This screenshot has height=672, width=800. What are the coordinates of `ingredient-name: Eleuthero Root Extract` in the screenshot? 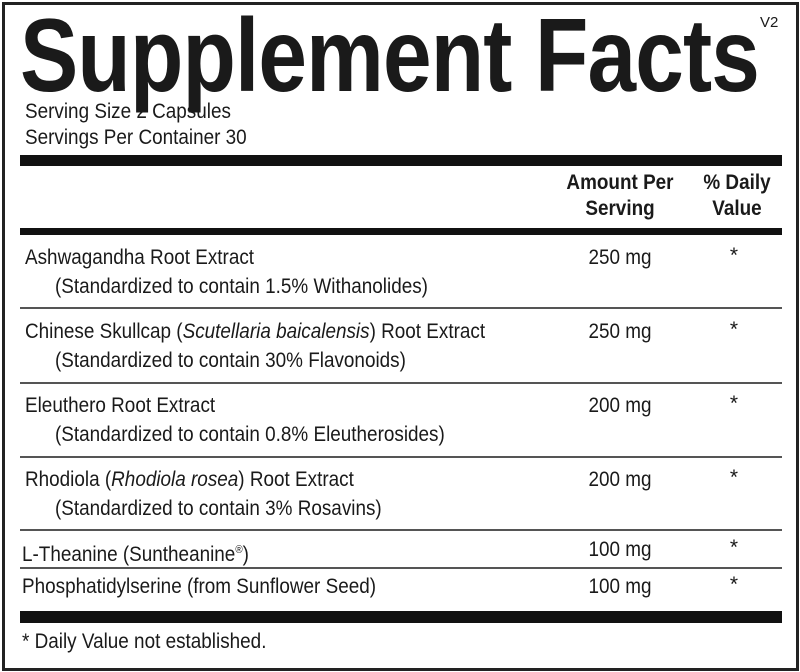 It's located at (120, 405).